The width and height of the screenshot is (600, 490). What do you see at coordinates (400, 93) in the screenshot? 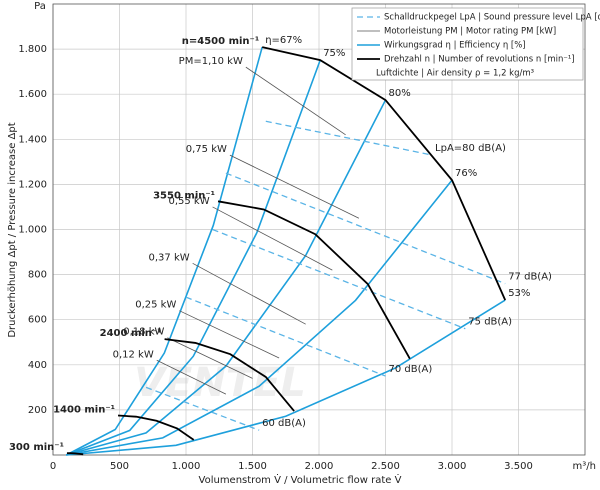
I see `series-label: 80%` at bounding box center [400, 93].